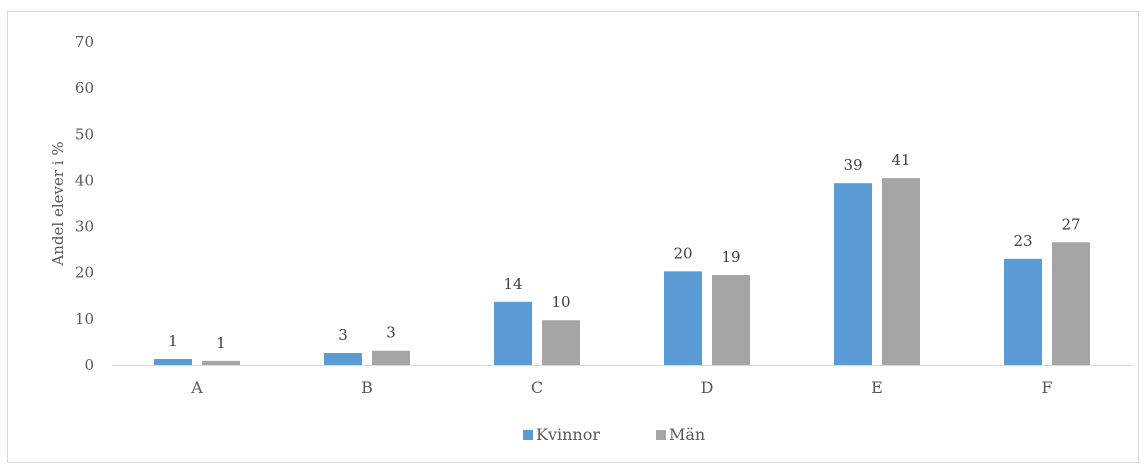 The width and height of the screenshot is (1148, 466). What do you see at coordinates (1023, 311) in the screenshot?
I see `bar-kvinnor-f` at bounding box center [1023, 311].